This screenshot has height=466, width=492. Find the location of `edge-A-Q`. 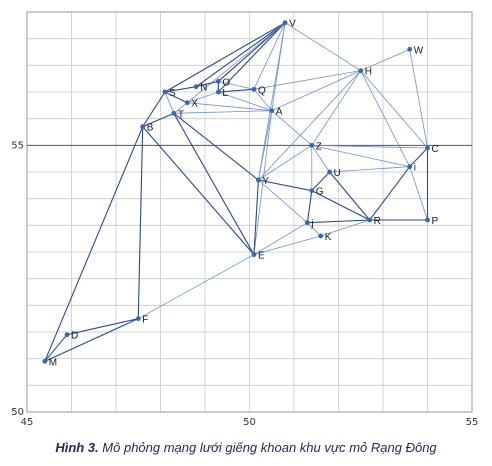

edge-A-Q is located at coordinates (263, 100).